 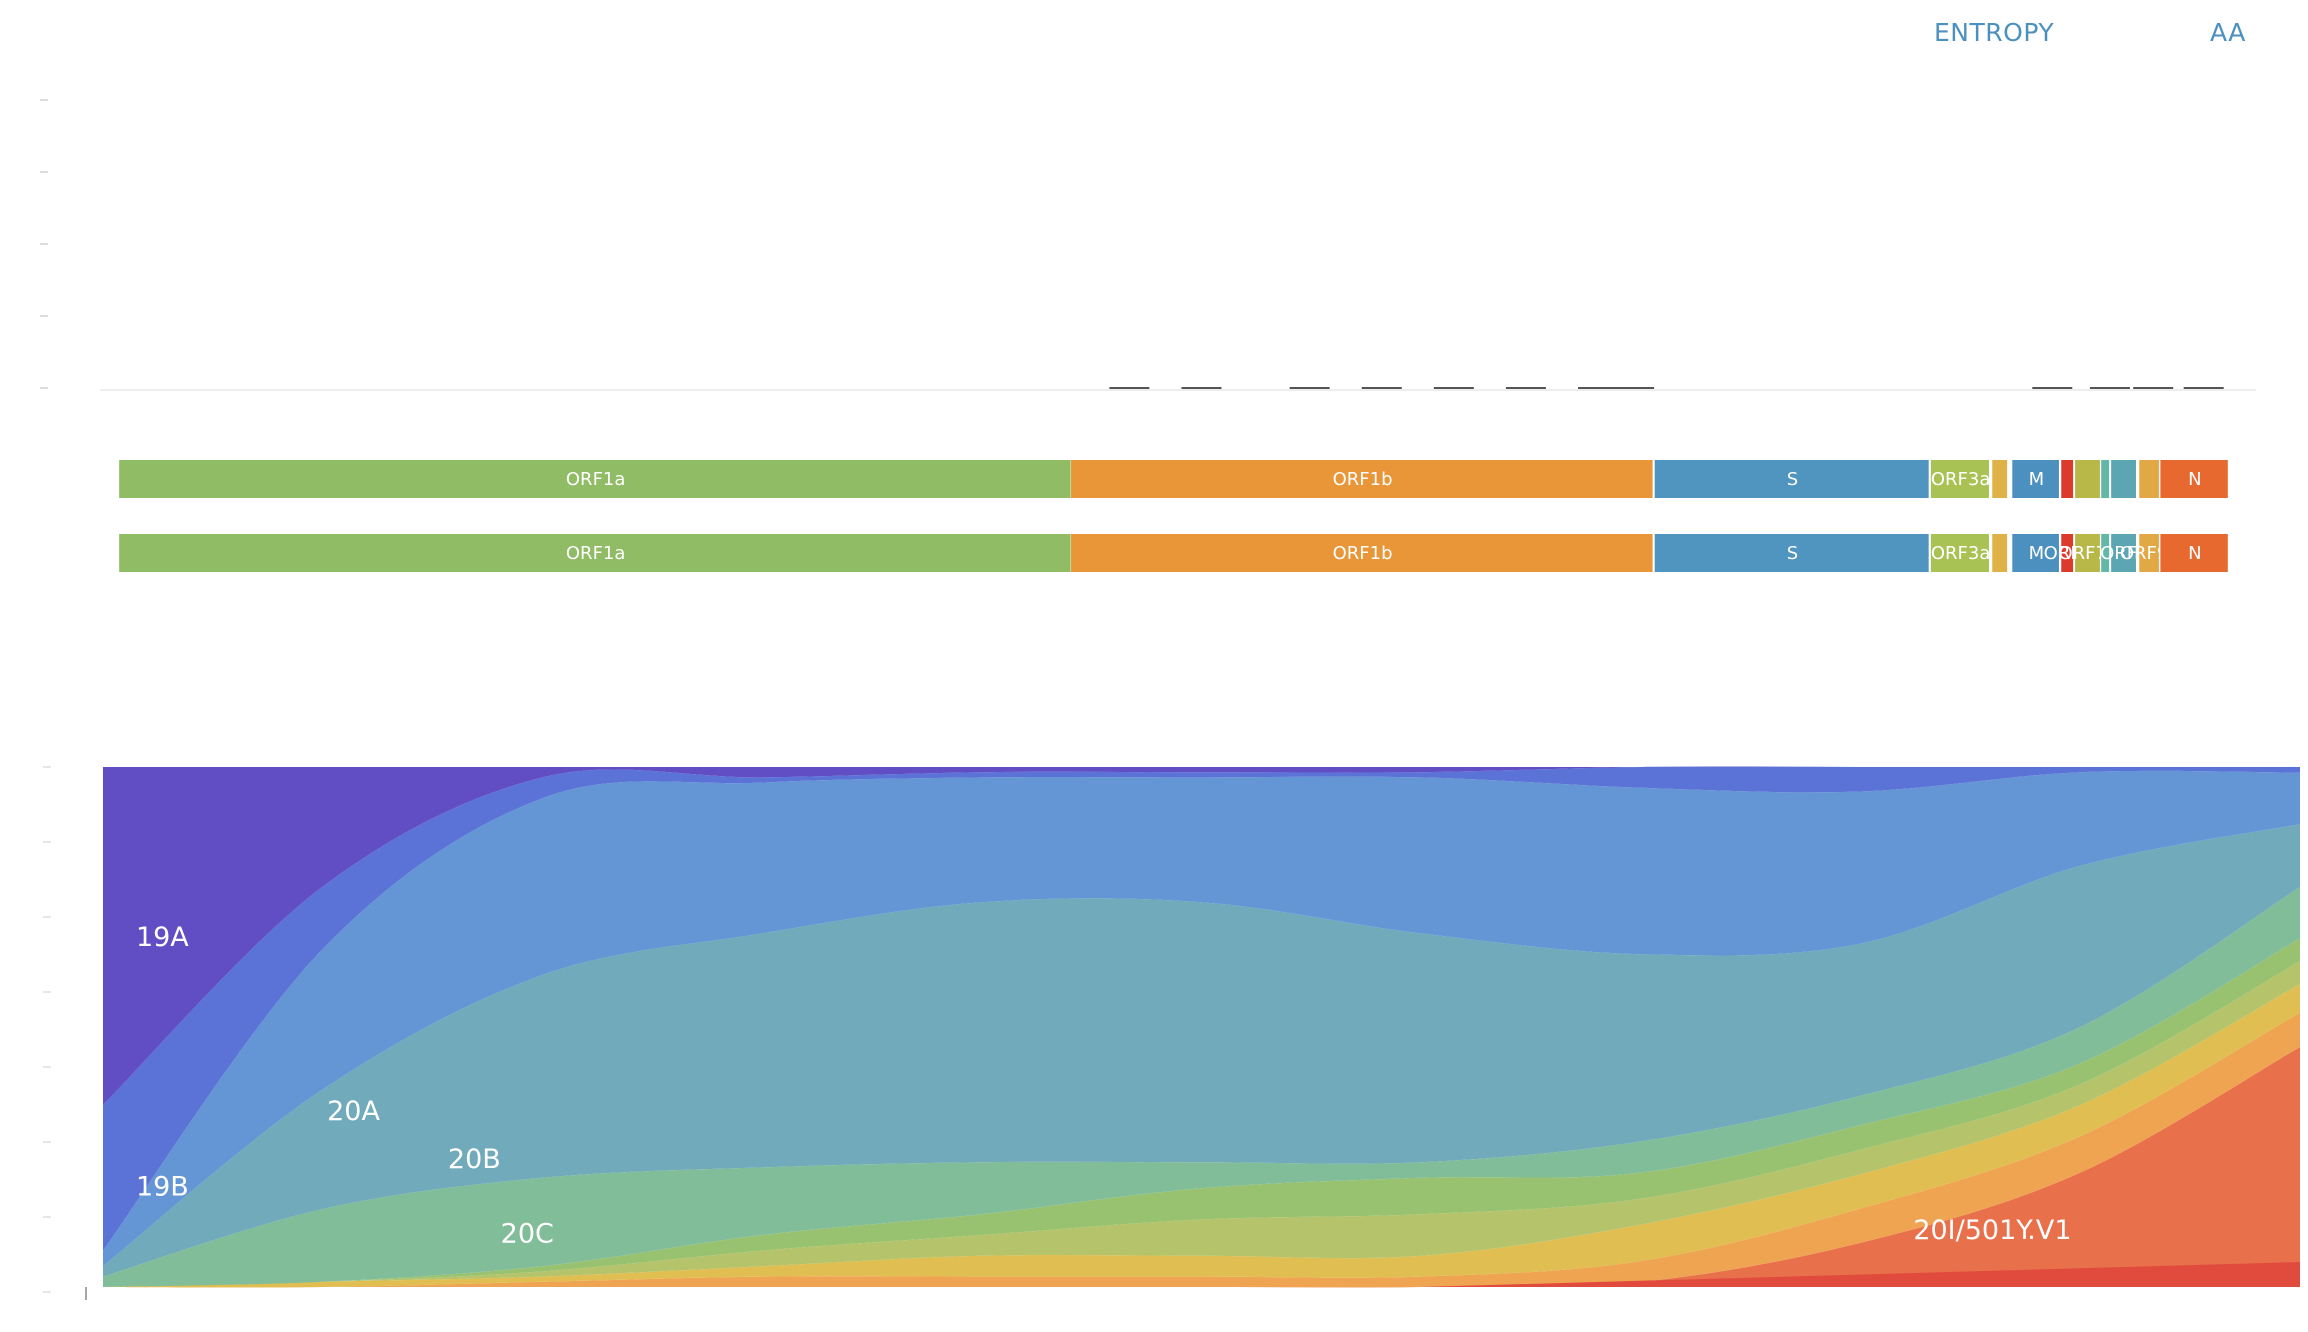 What do you see at coordinates (474, 1159) in the screenshot?
I see `stream-label-3: 20B` at bounding box center [474, 1159].